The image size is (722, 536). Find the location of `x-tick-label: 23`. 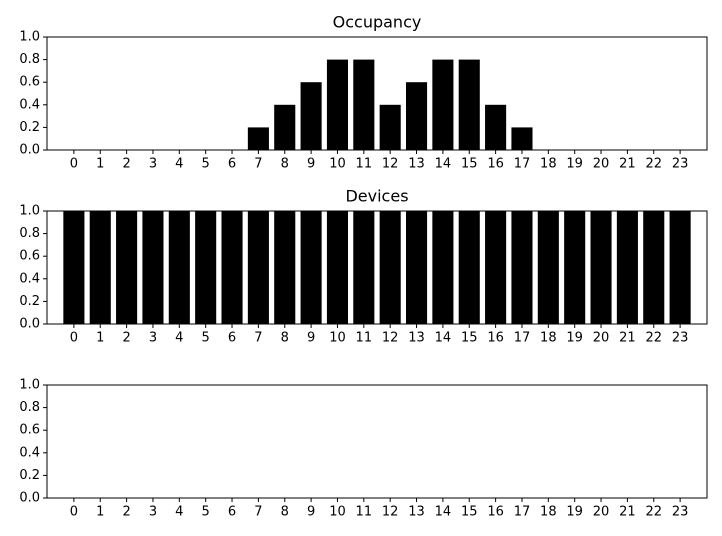

x-tick-label: 23 is located at coordinates (680, 164).